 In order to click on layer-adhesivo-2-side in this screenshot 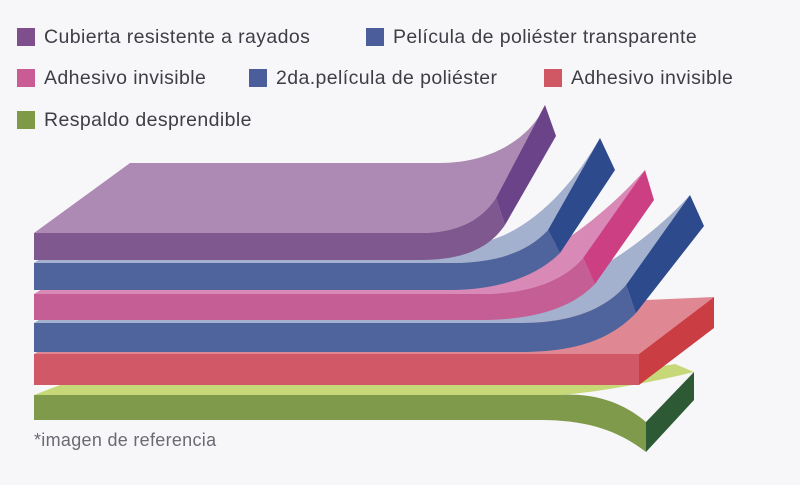, I will do `click(676, 341)`.